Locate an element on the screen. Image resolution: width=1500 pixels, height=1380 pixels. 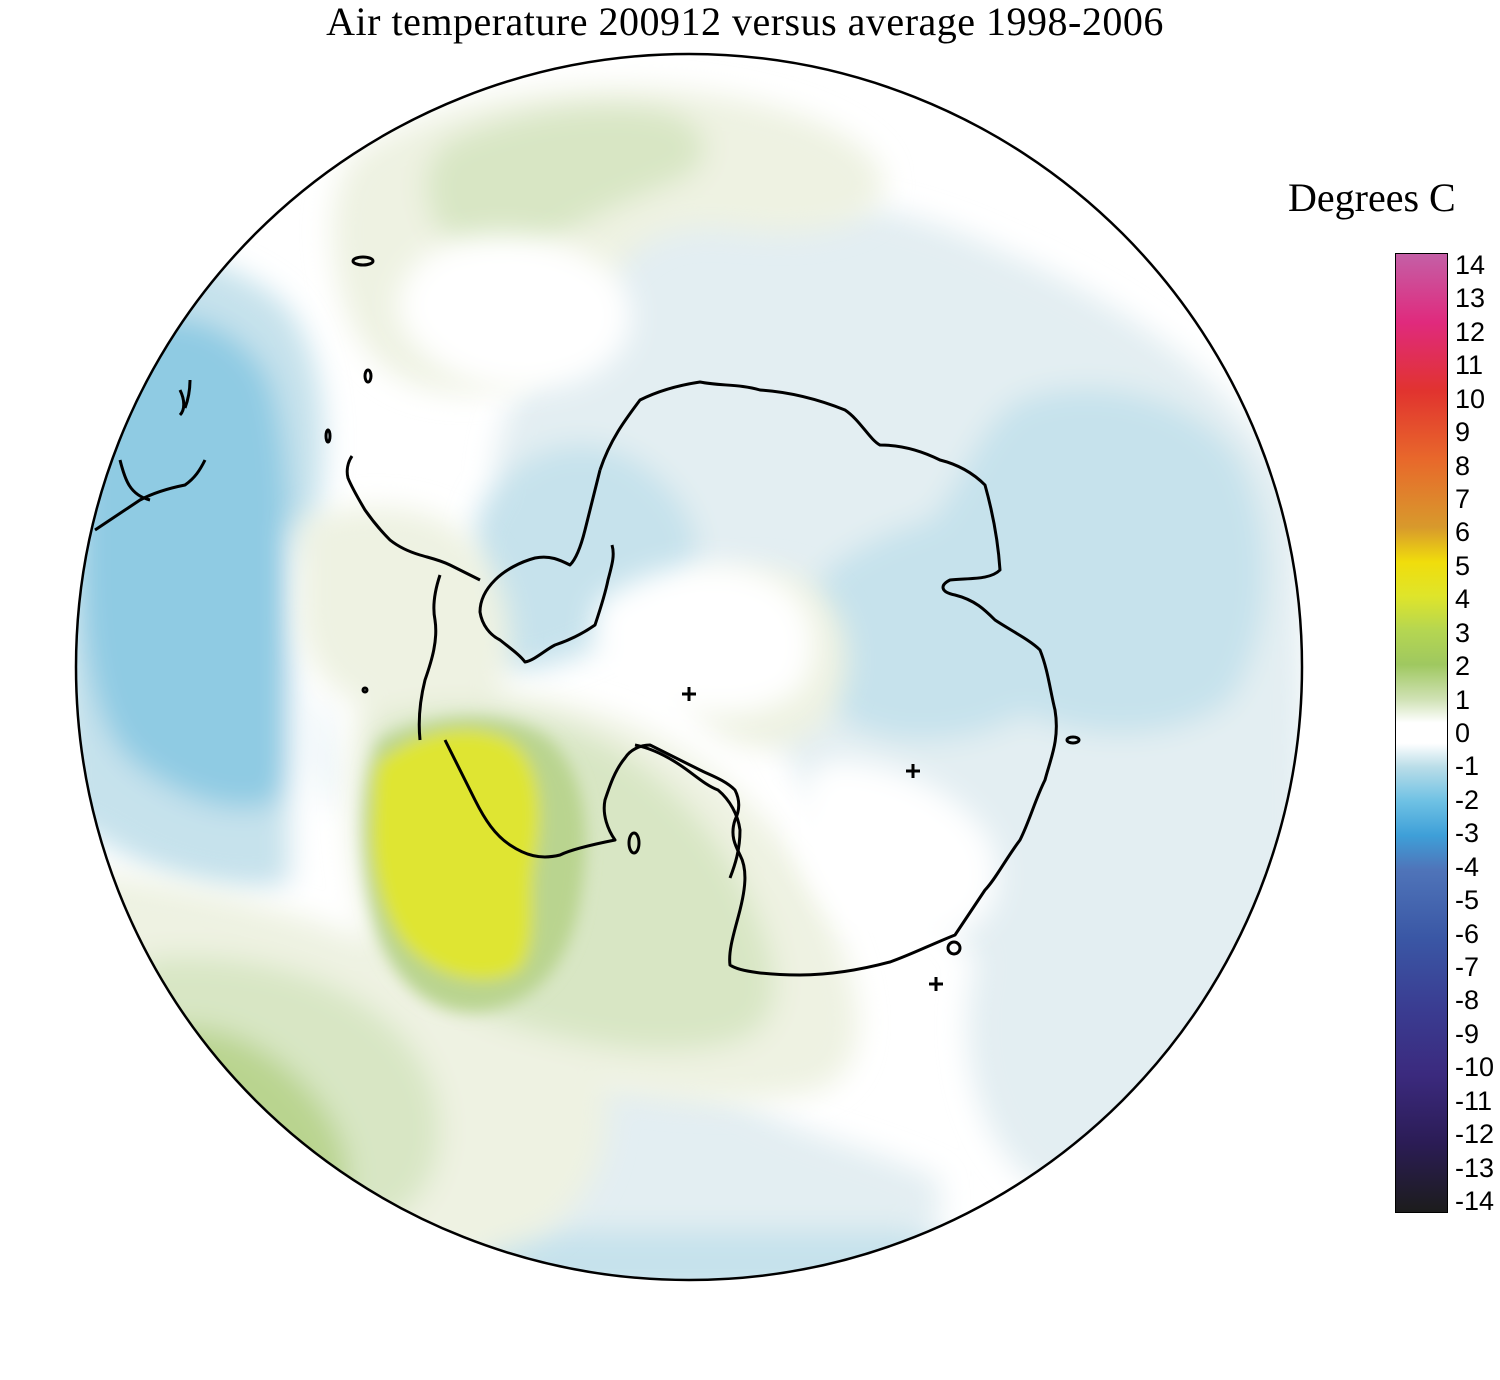
colorbar-tick-label: 11 is located at coordinates (1469, 365).